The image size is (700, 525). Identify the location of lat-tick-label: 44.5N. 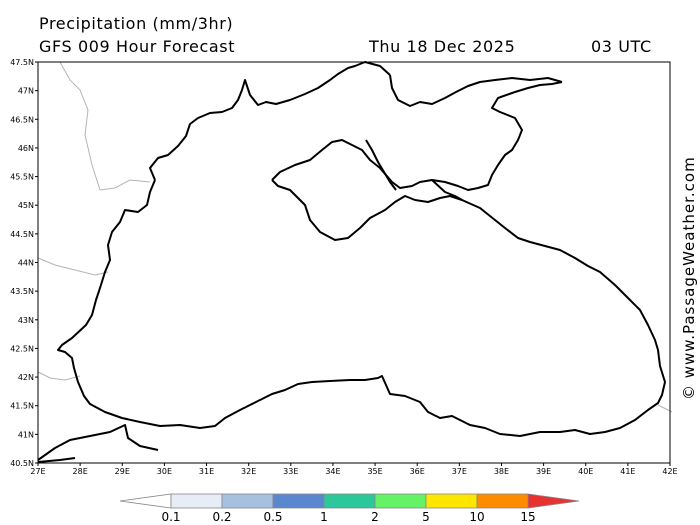
(22, 234).